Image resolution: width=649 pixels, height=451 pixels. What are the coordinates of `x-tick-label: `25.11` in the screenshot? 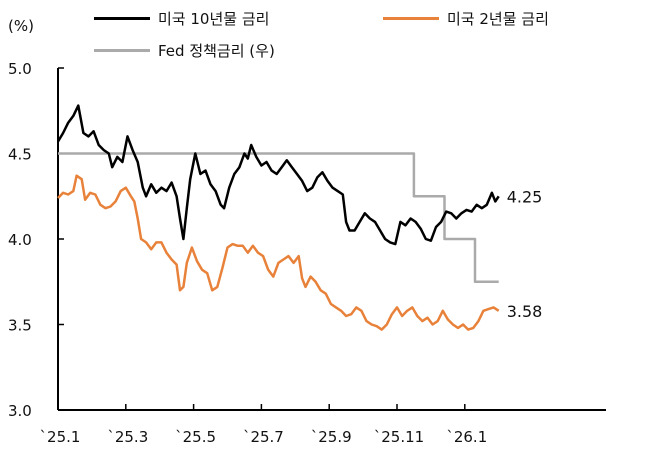 It's located at (399, 437).